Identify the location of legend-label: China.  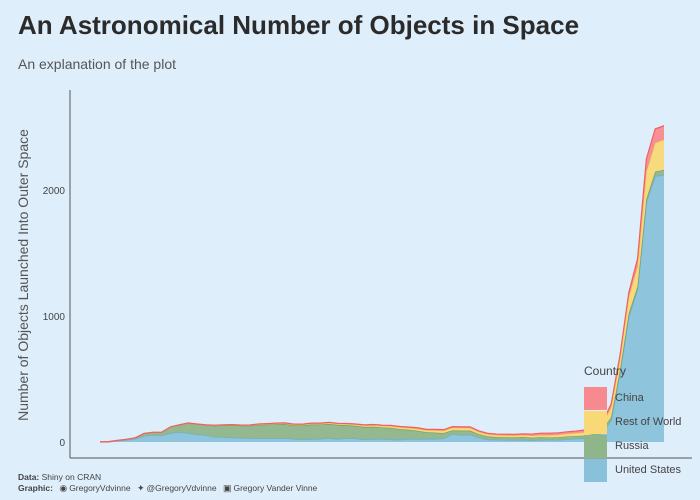
(629, 398).